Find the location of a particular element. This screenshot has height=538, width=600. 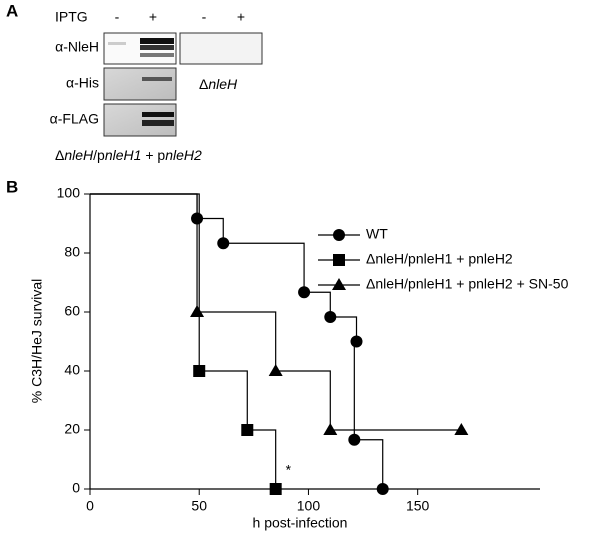

x-tick-label: 50 is located at coordinates (199, 506).